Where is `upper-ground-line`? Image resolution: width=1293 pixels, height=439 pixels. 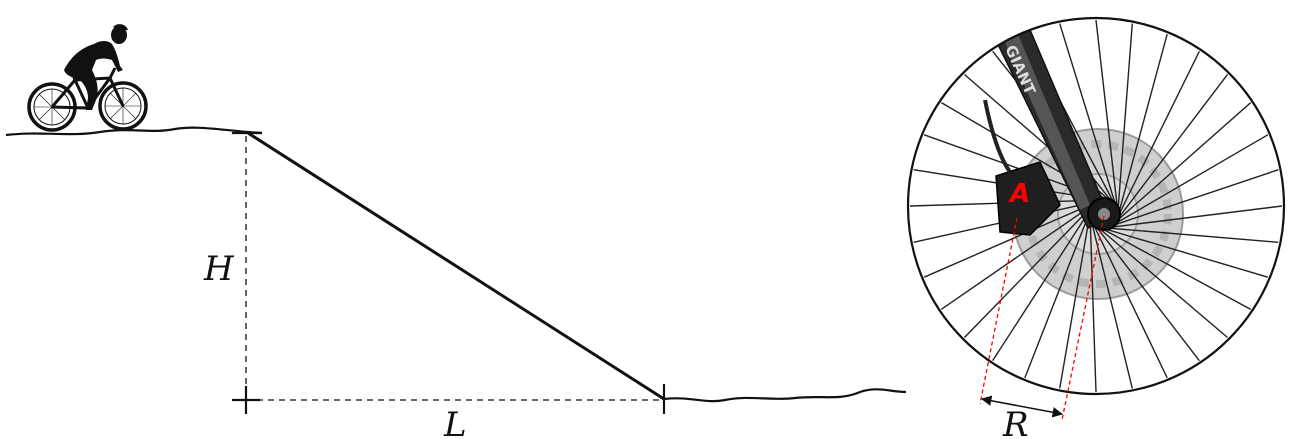
upper-ground-line is located at coordinates (134, 131).